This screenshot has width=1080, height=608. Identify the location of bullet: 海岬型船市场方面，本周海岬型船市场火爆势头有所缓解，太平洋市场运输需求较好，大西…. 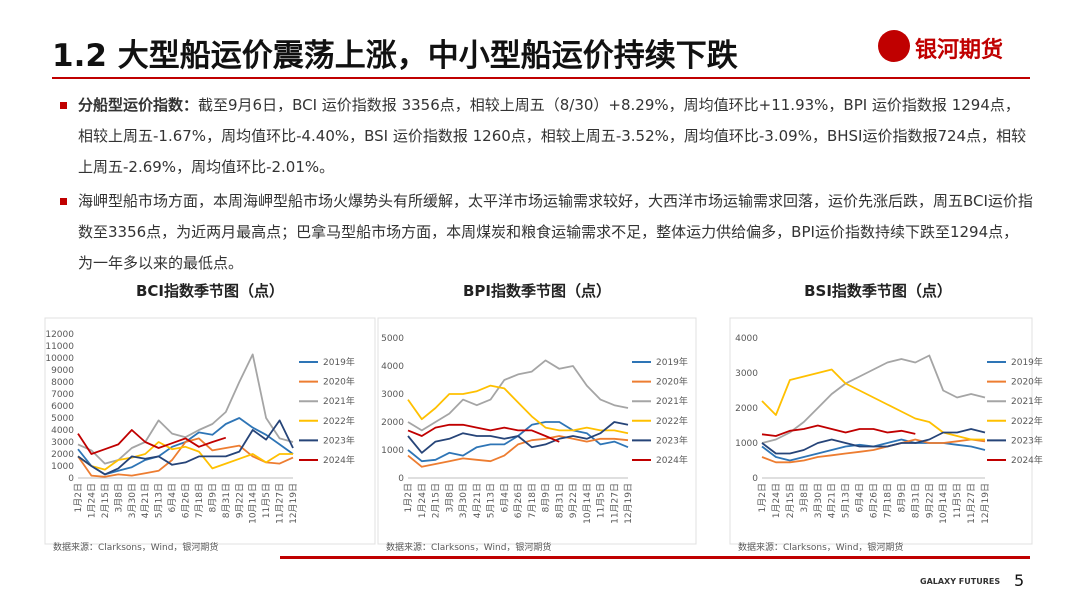
(546, 232).